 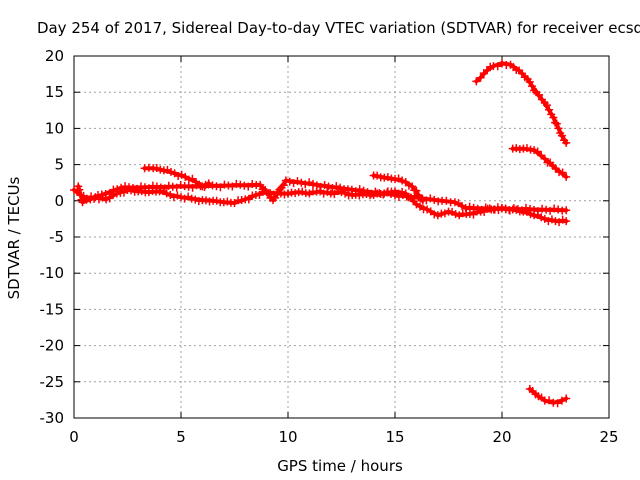 I want to click on x-tick-label: 20, so click(x=501, y=437).